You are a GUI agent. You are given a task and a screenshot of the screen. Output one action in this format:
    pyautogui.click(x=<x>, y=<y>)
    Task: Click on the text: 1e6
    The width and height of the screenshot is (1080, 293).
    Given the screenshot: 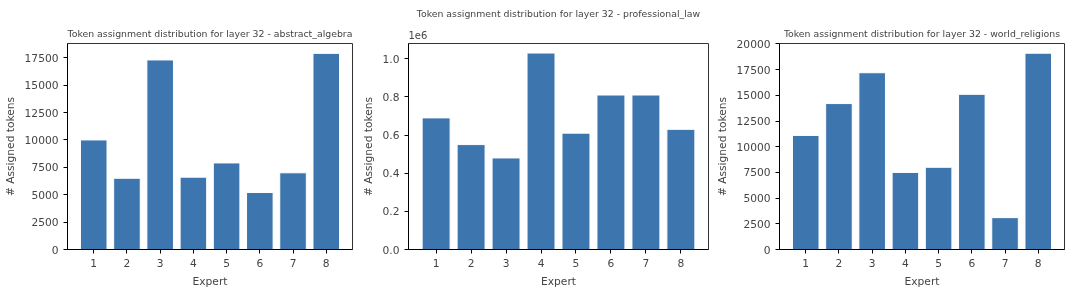 What is the action you would take?
    pyautogui.click(x=418, y=35)
    